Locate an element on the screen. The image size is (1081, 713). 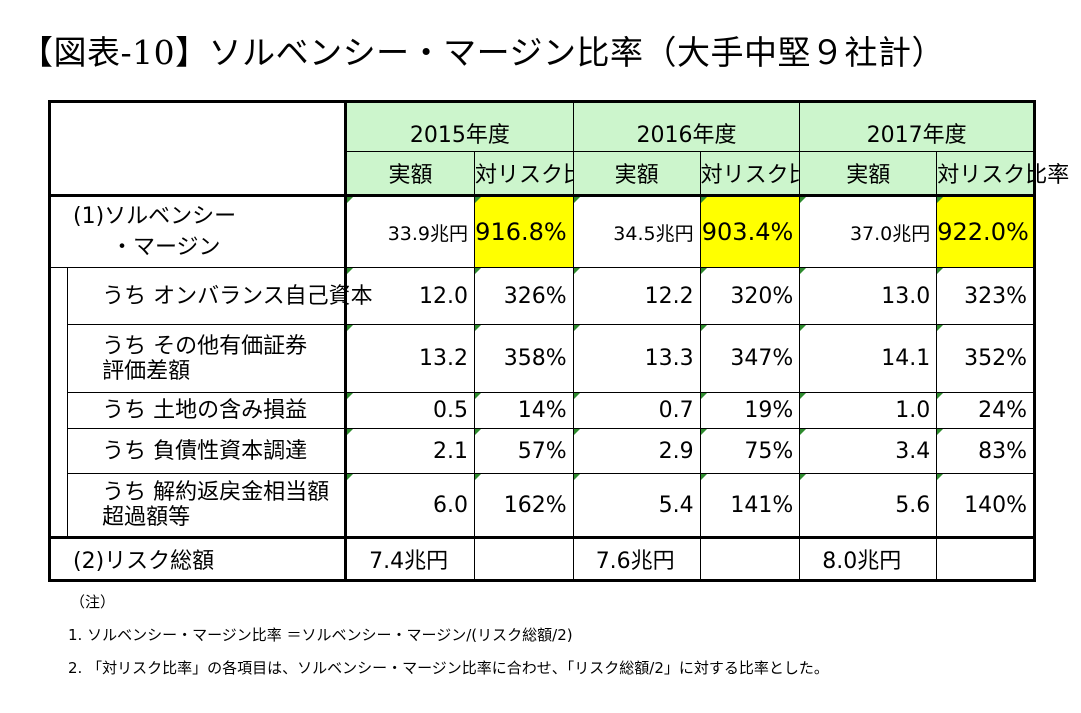
sub-amount: 2.1 is located at coordinates (410, 451).